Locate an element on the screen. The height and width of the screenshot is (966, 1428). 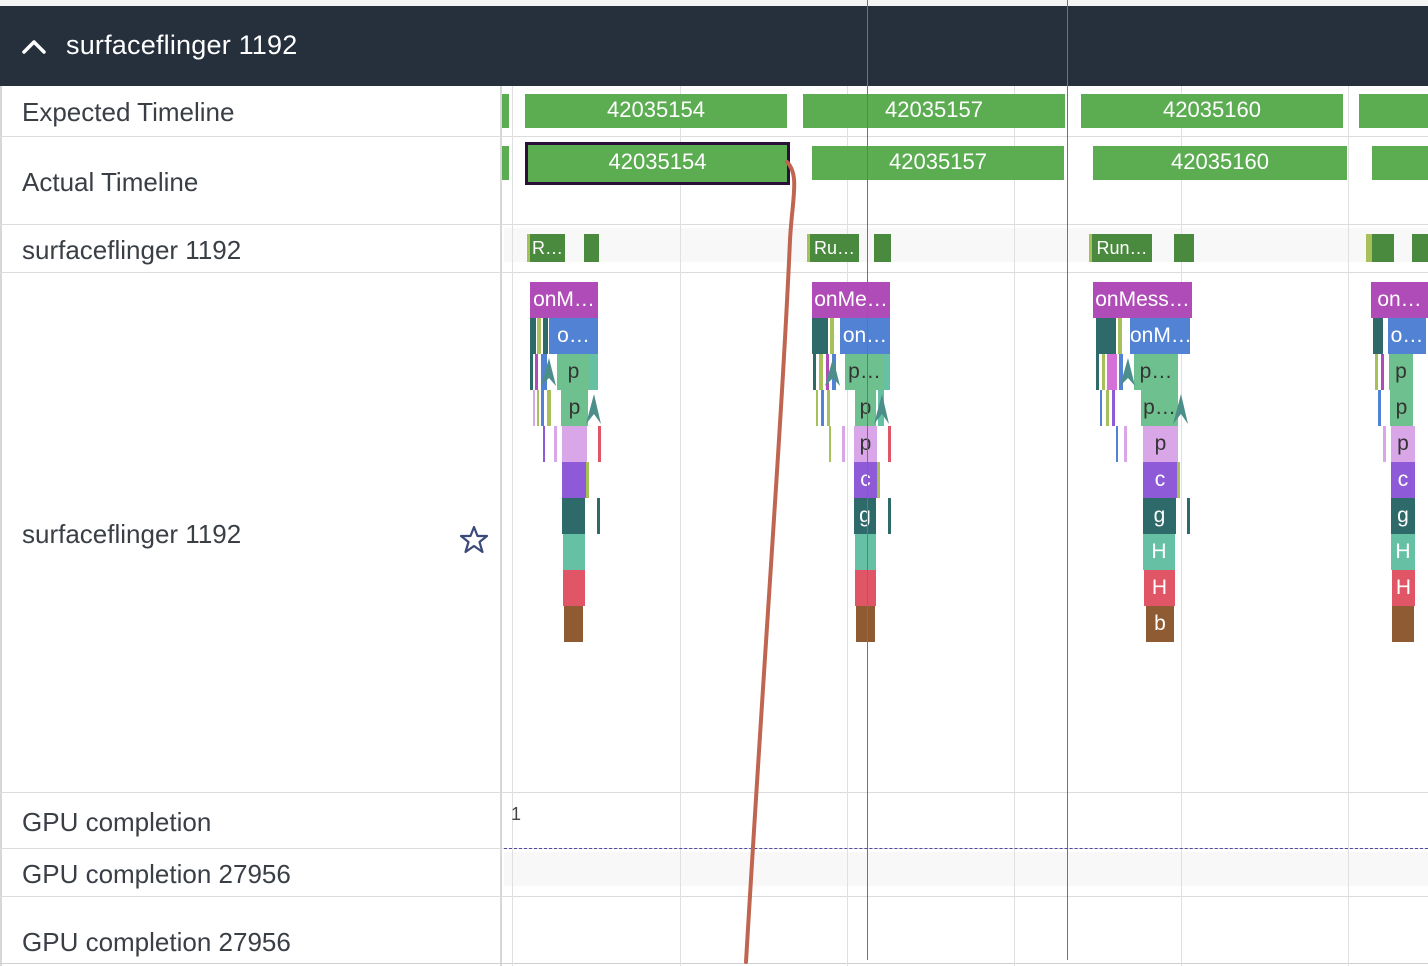
expected-frame-partial is located at coordinates (1393, 111).